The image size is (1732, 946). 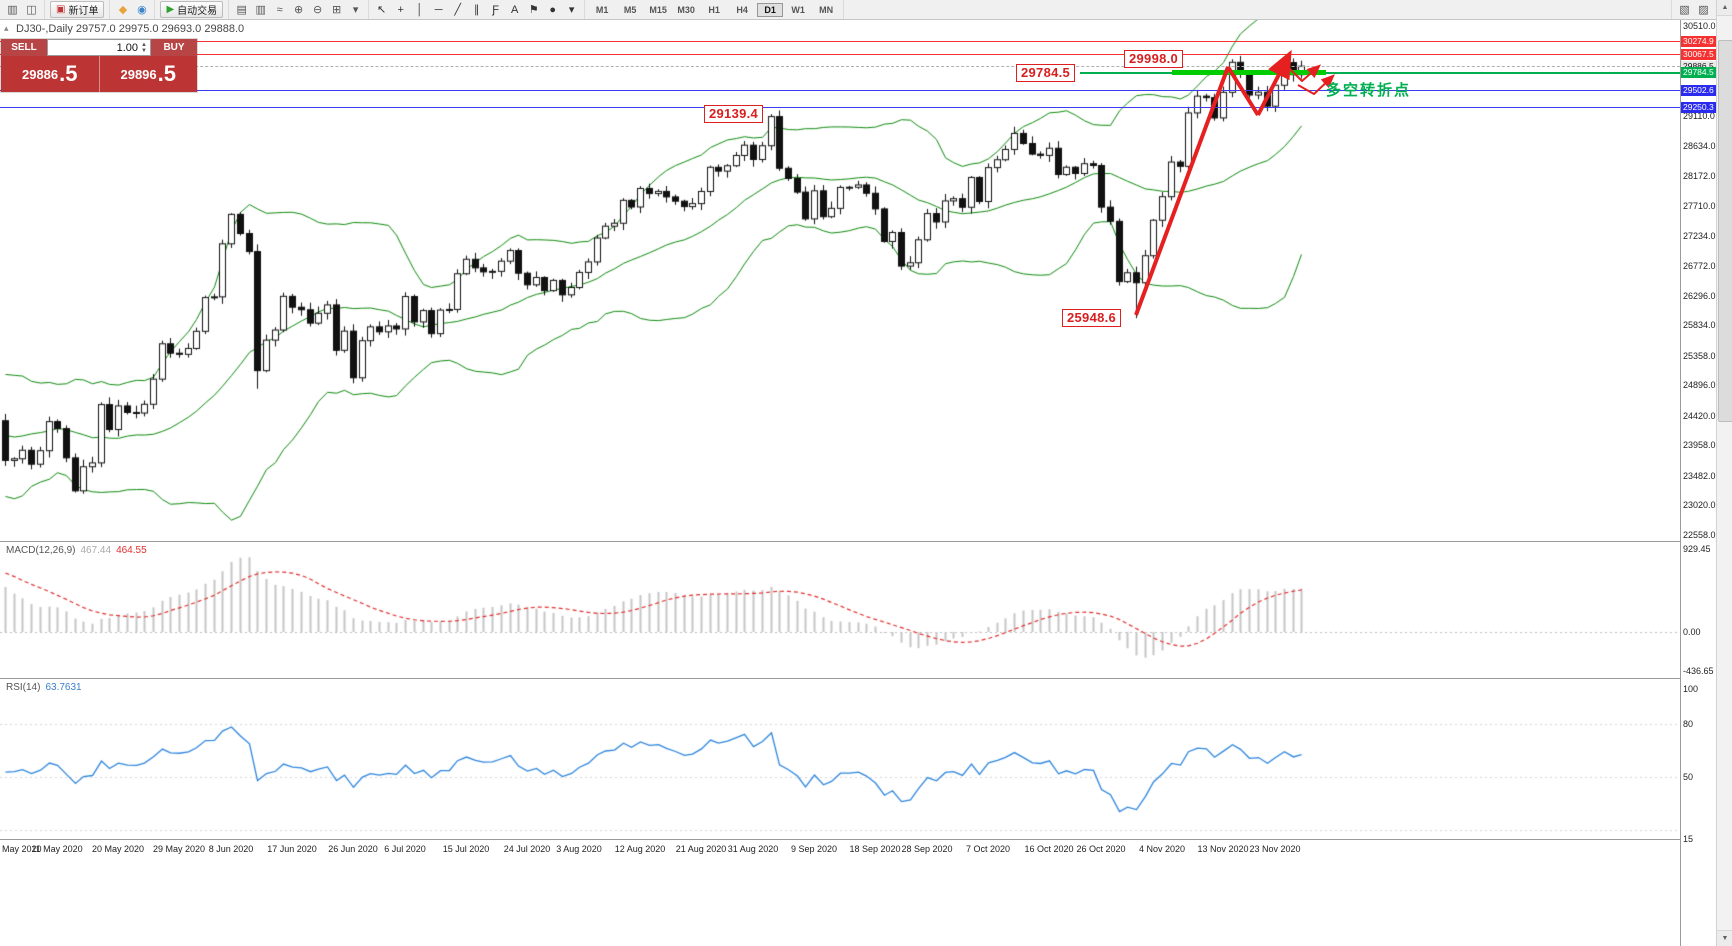 What do you see at coordinates (420, 9) in the screenshot?
I see `vertical-line-icon: │` at bounding box center [420, 9].